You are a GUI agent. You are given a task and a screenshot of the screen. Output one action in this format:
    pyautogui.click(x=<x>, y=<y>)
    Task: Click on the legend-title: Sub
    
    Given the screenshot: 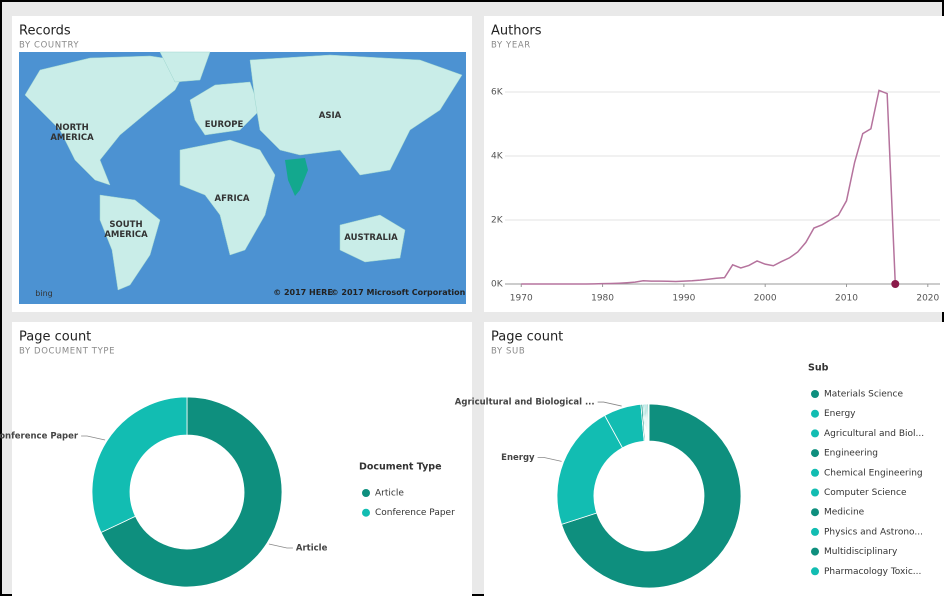 What is the action you would take?
    pyautogui.click(x=818, y=368)
    